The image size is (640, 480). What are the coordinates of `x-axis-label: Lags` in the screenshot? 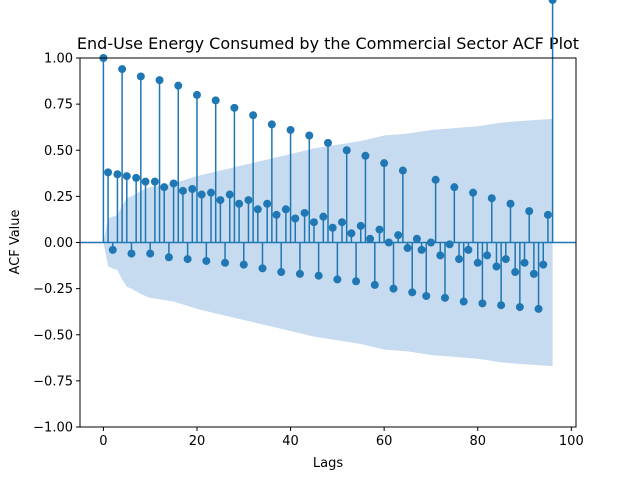 It's located at (328, 463).